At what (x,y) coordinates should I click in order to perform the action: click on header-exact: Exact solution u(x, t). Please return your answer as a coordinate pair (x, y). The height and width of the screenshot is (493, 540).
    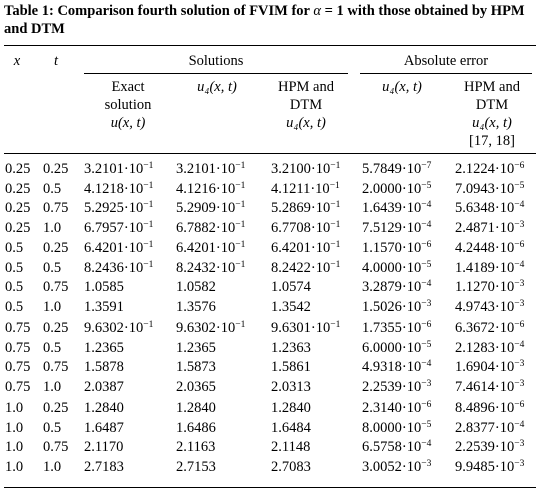
    Looking at the image, I should click on (128, 105).